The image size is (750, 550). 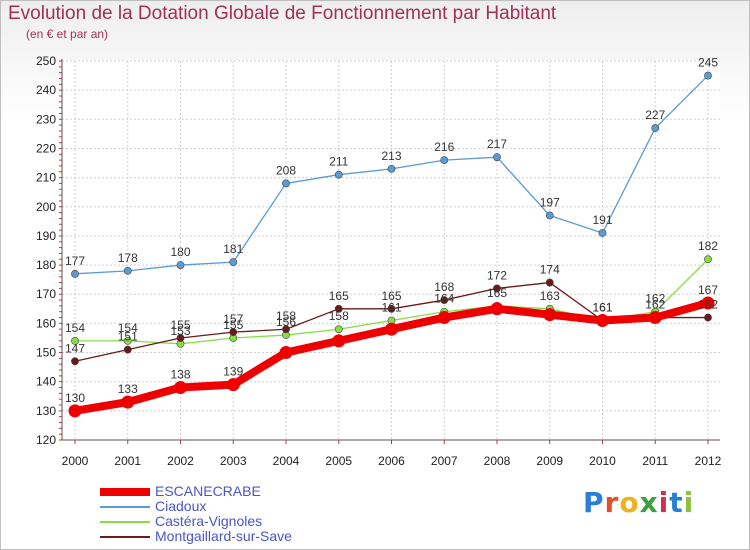 I want to click on legend-item: Castéra-Vignoles, so click(x=230, y=521).